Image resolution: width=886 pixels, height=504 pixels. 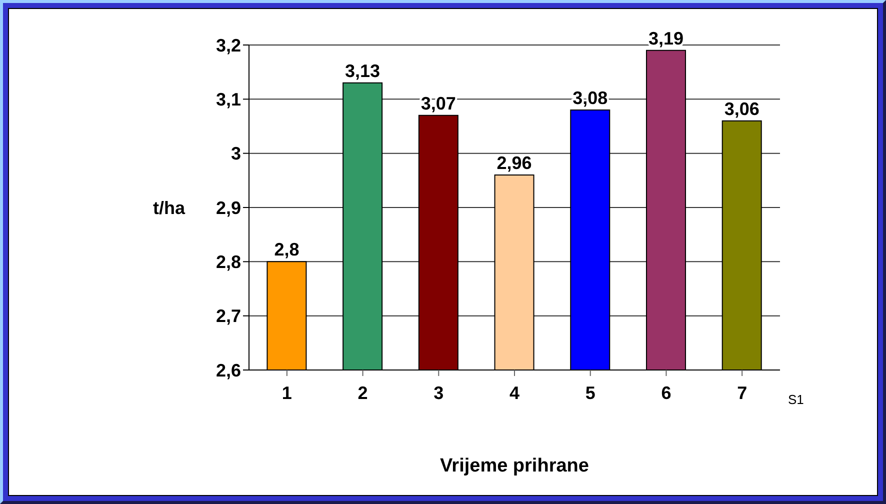 I want to click on data-label: 3,13, so click(x=362, y=70).